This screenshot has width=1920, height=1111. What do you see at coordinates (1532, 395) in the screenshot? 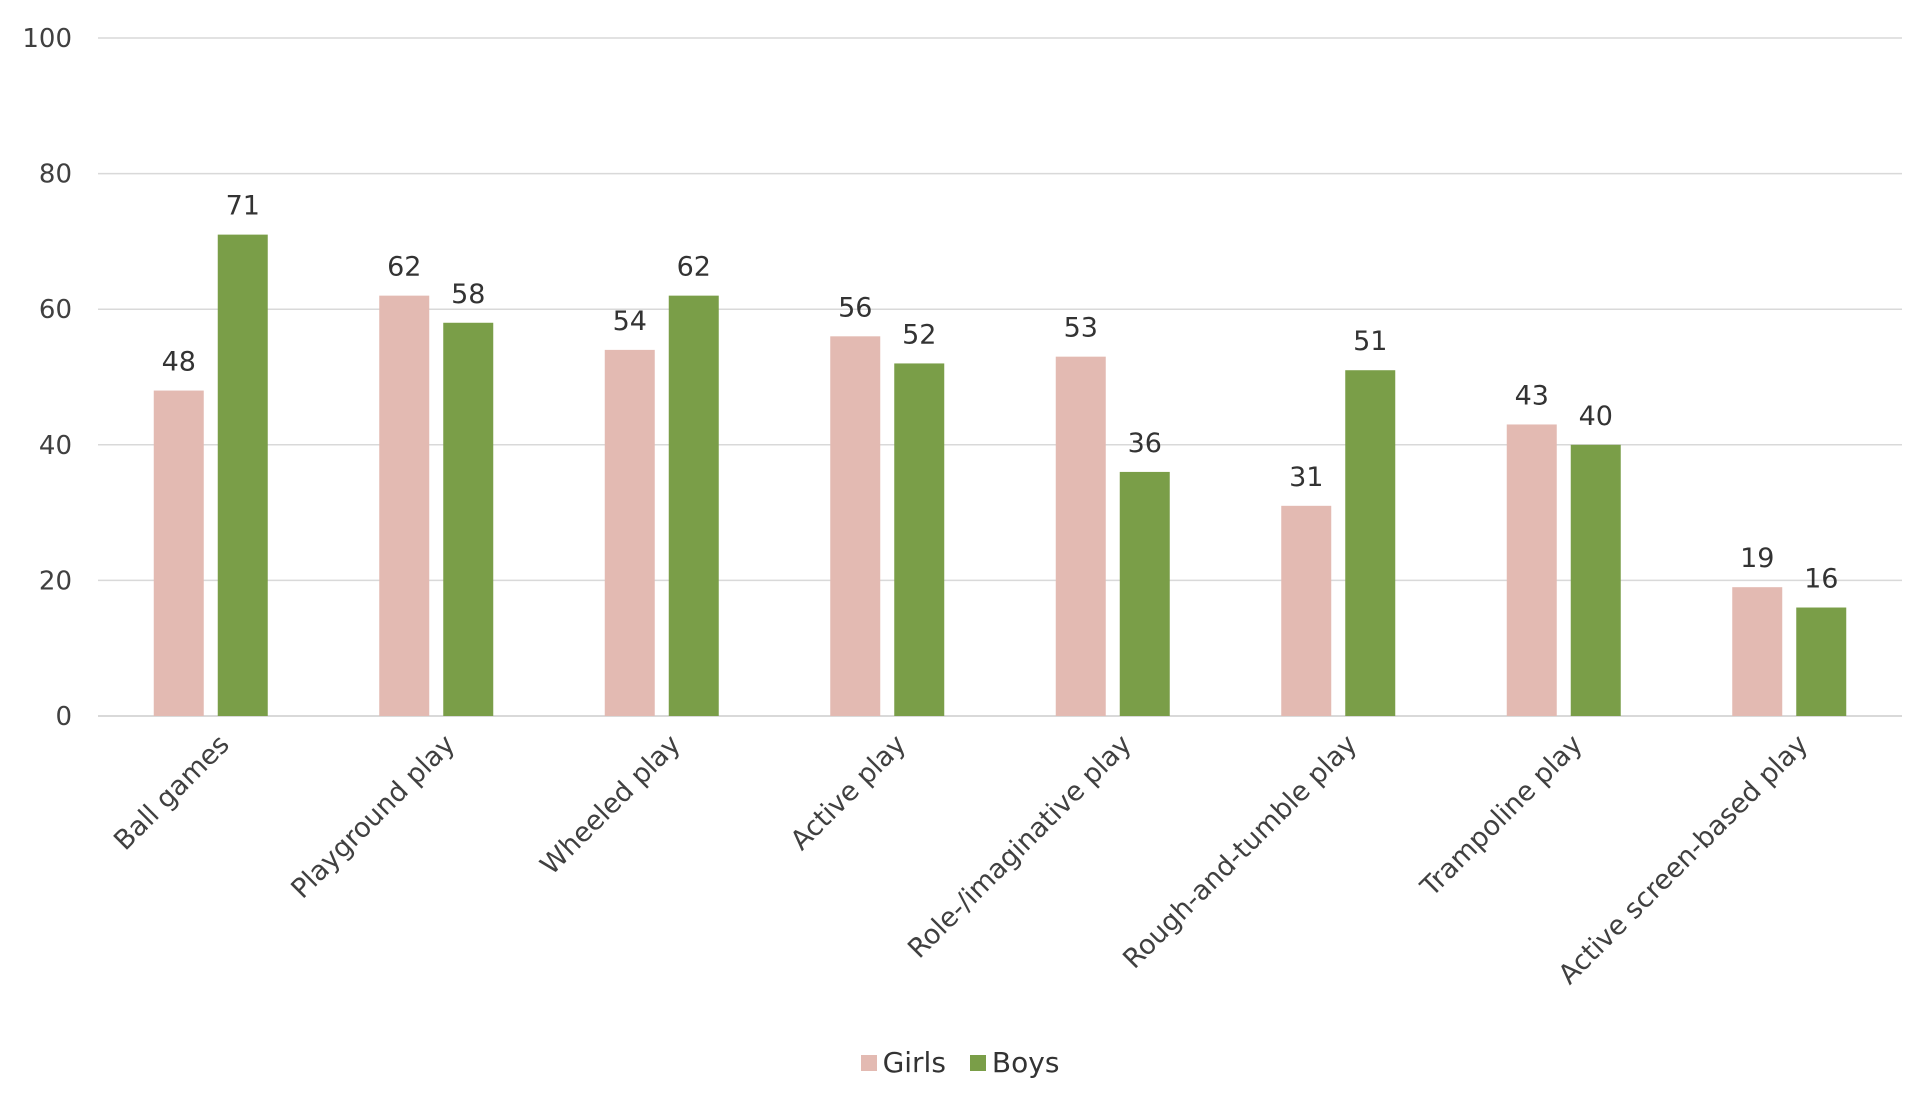
I see `data-label-girls-trampoline-play: 43` at bounding box center [1532, 395].